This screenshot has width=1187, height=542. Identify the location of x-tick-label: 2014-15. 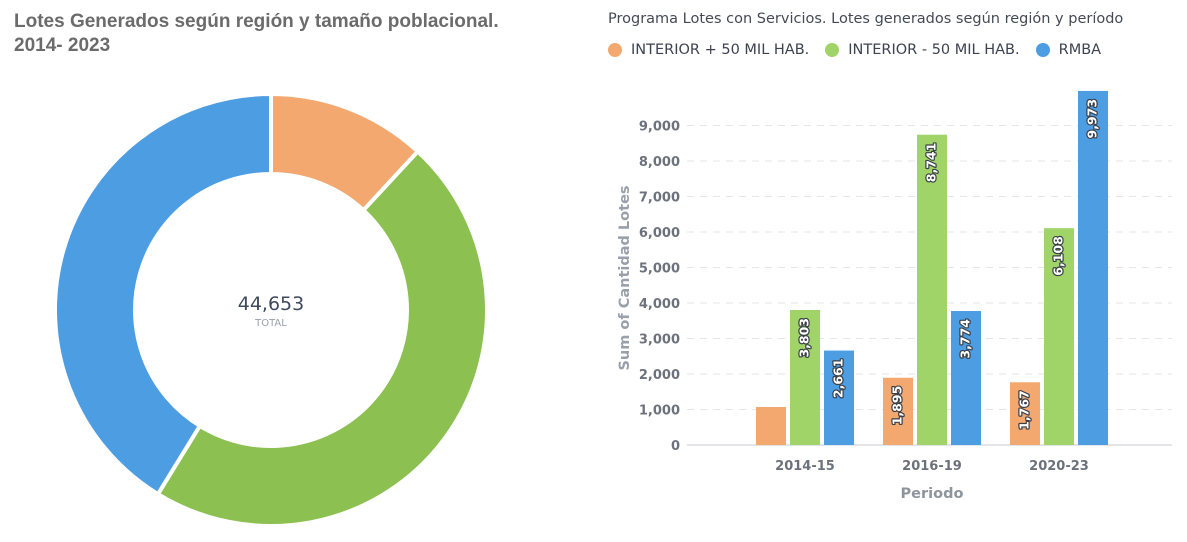
(805, 466).